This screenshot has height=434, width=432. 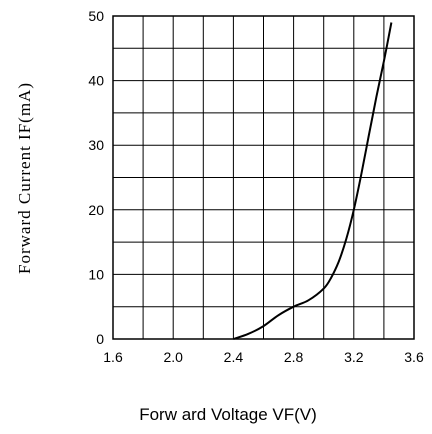 What do you see at coordinates (263, 357) in the screenshot?
I see `x-tick-labels: 1.6 2.0 2.4 2.8 3.2 3.6` at bounding box center [263, 357].